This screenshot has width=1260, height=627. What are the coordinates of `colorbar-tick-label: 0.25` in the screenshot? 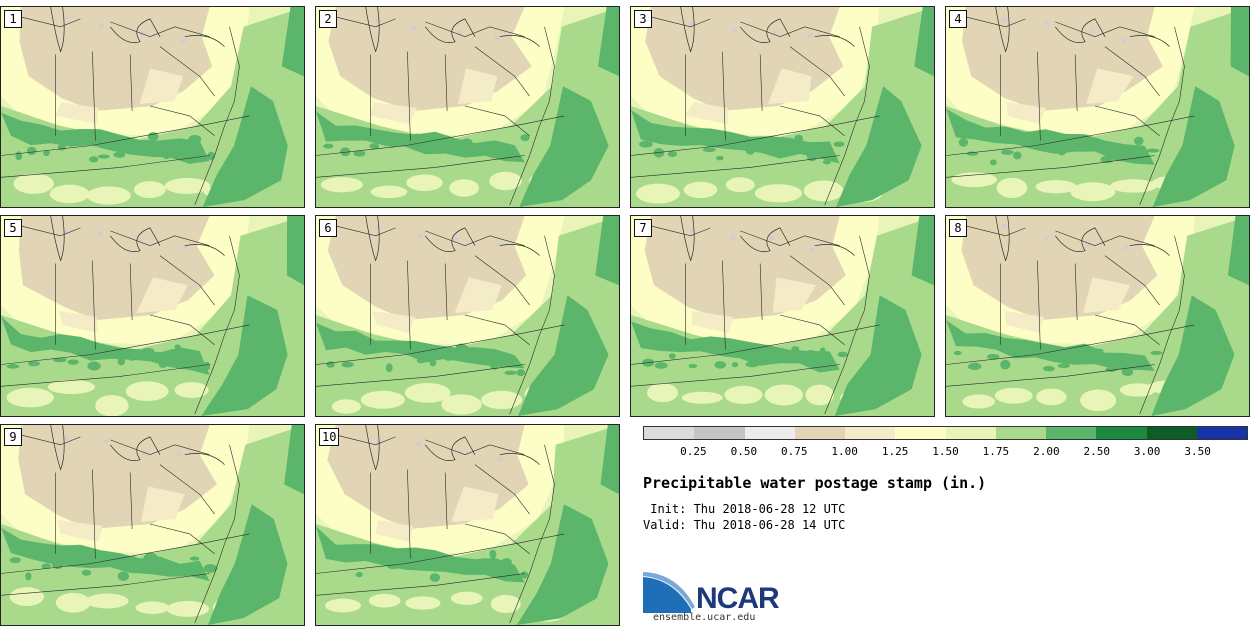 It's located at (693, 451).